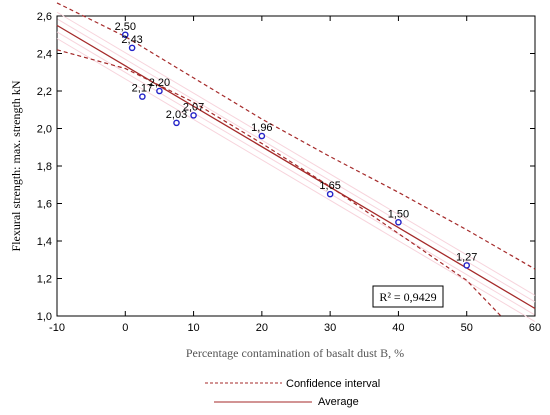 Image resolution: width=550 pixels, height=415 pixels. Describe the element at coordinates (16, 165) in the screenshot. I see `y-axis-title: Flexural strength: max. strength kN` at that location.